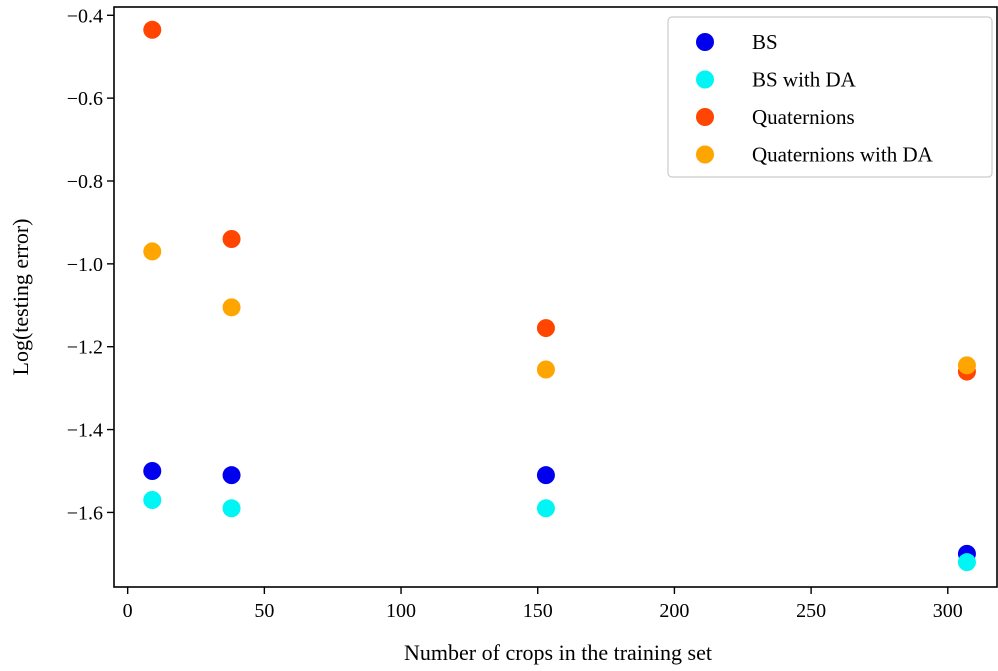  I want to click on y-tick-label: −0.6, so click(85, 99).